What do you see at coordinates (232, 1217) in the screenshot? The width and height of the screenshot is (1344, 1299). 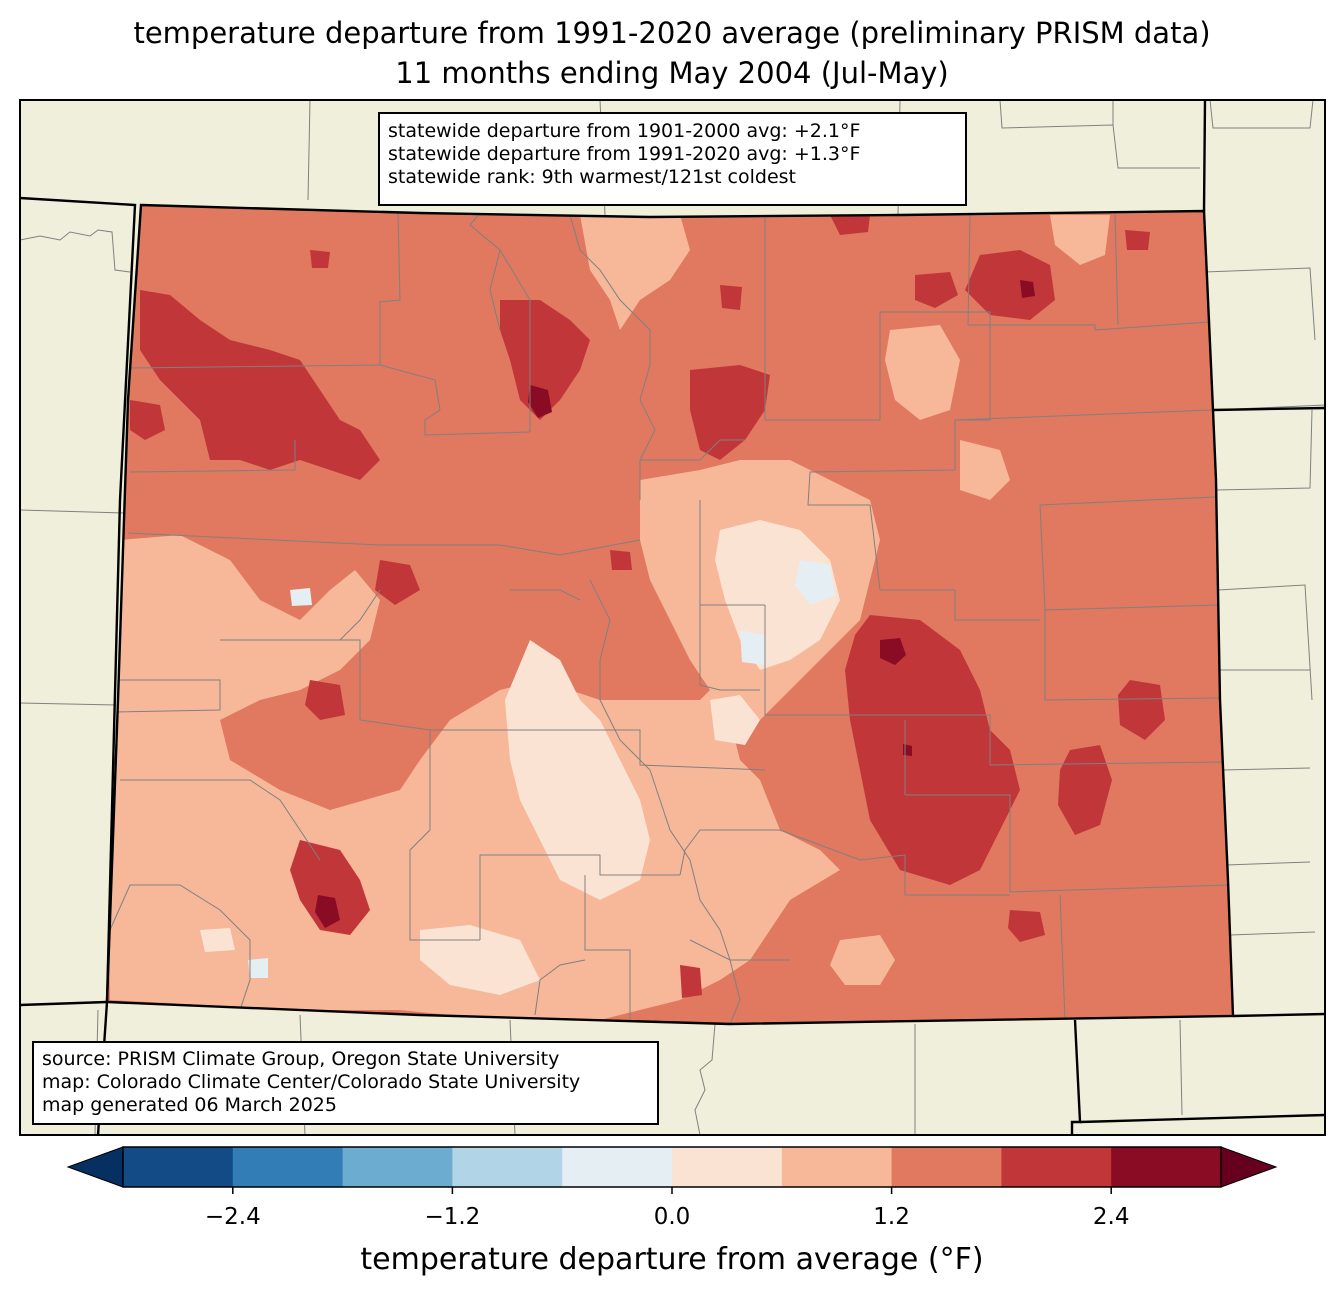 I see `colorbar-tick-label: −2.4` at bounding box center [232, 1217].